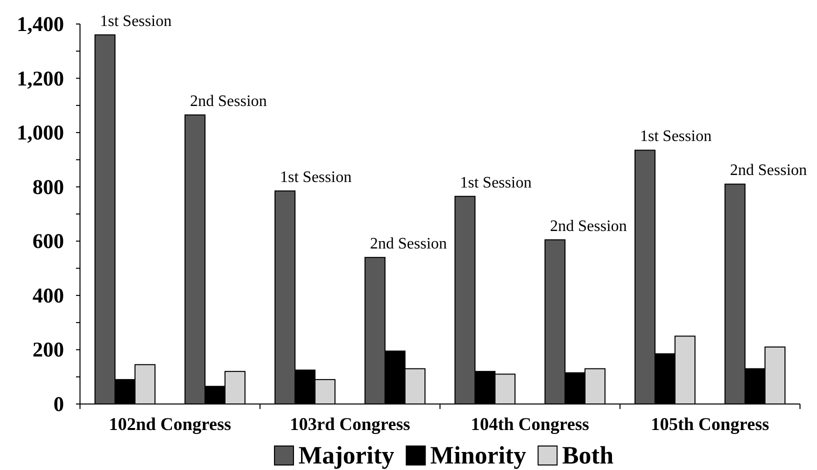  Describe the element at coordinates (530, 424) in the screenshot. I see `text: 104th Congress` at that location.